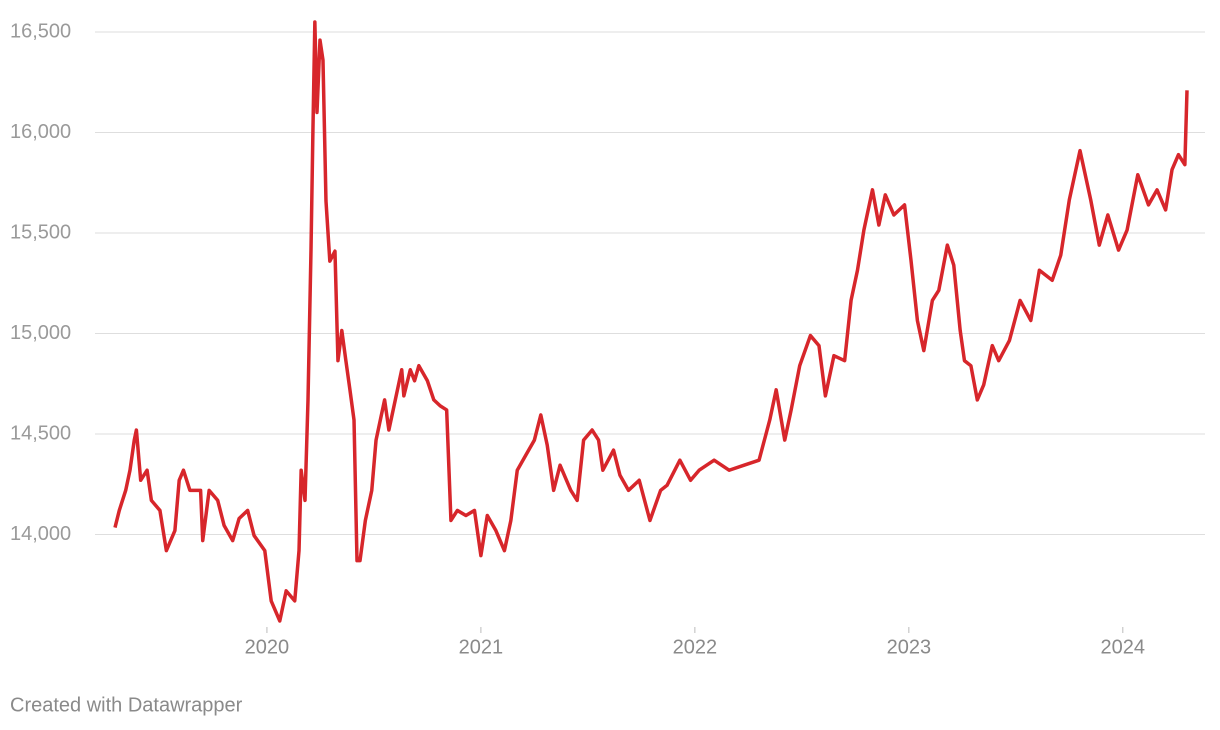  What do you see at coordinates (40, 132) in the screenshot?
I see `y-tick-label: 16,000` at bounding box center [40, 132].